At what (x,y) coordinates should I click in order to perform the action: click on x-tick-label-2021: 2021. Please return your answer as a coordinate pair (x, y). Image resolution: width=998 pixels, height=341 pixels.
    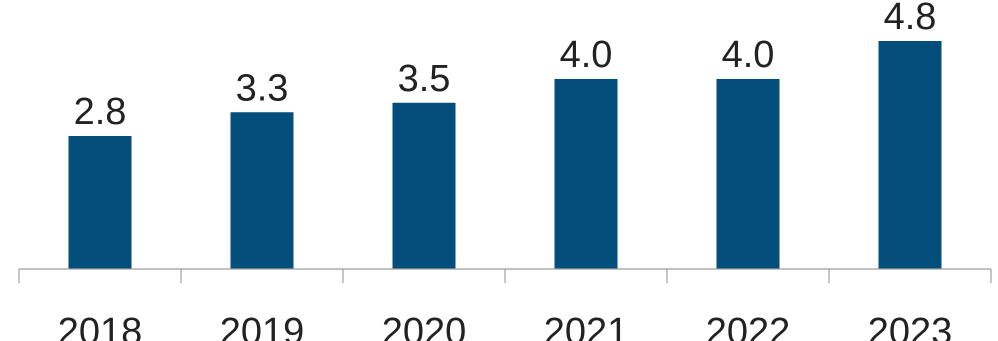
    Looking at the image, I should click on (586, 326).